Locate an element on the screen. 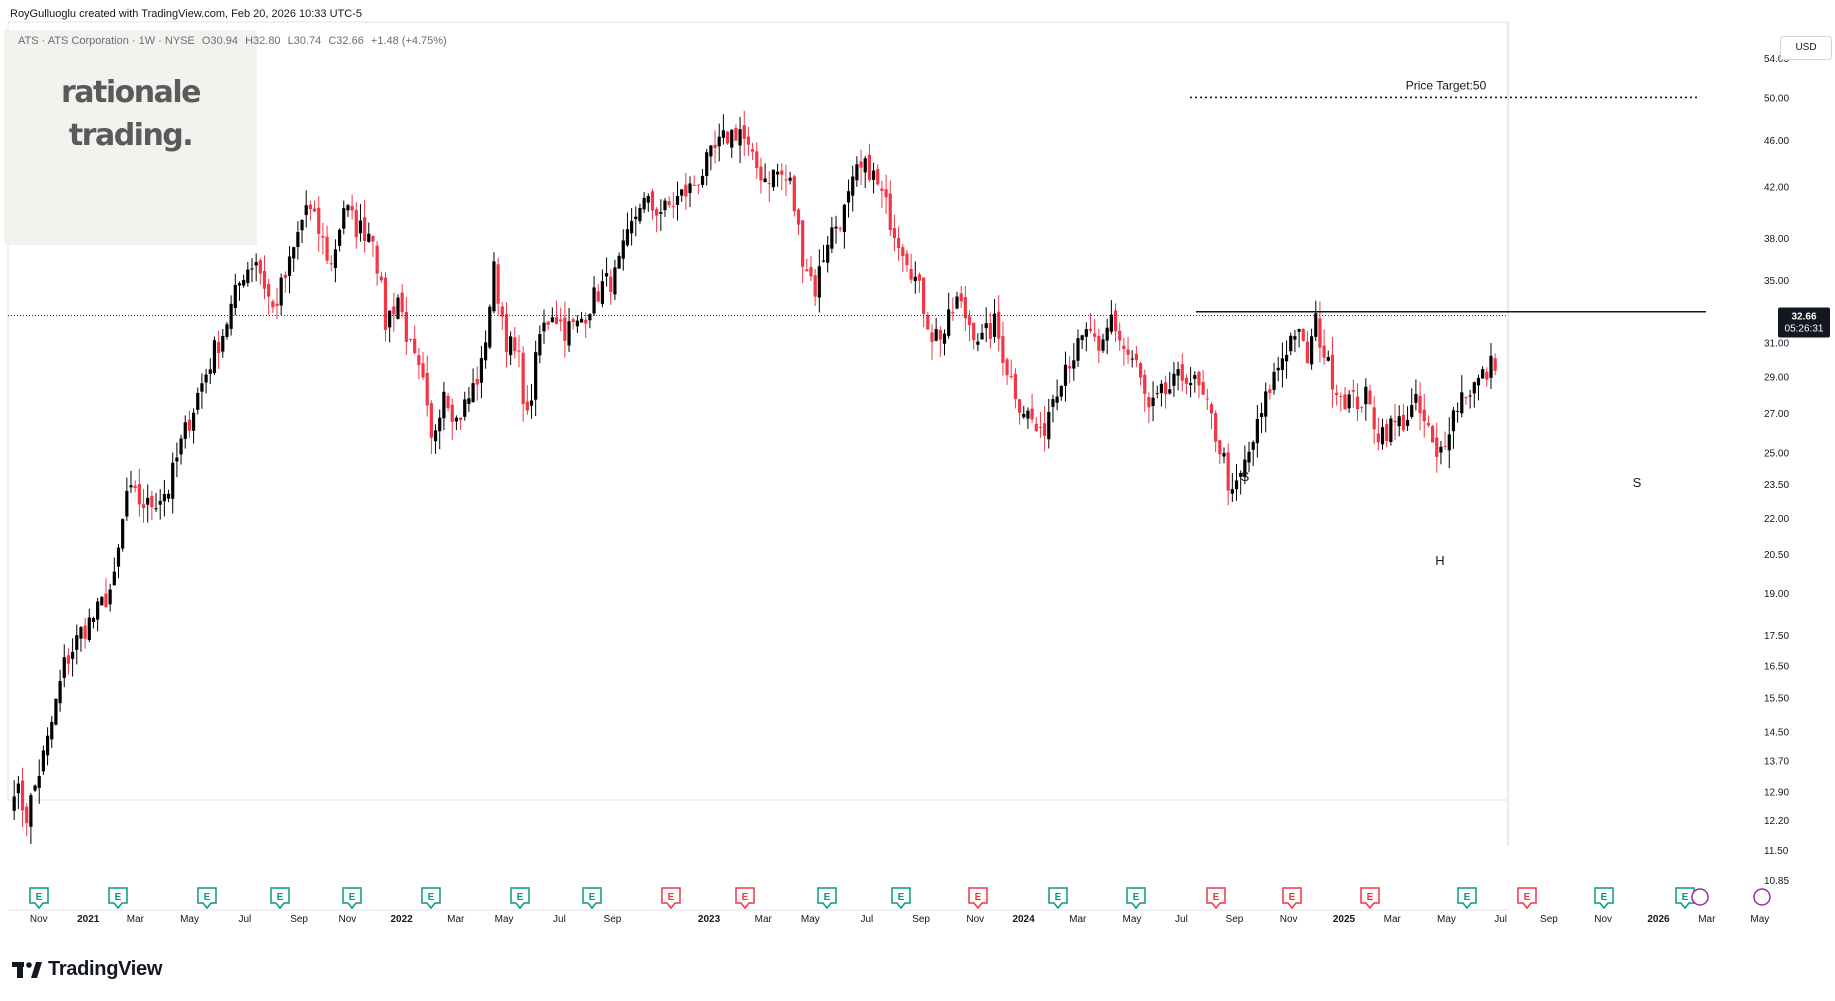  y-tick-label: 11.50 is located at coordinates (1776, 851).